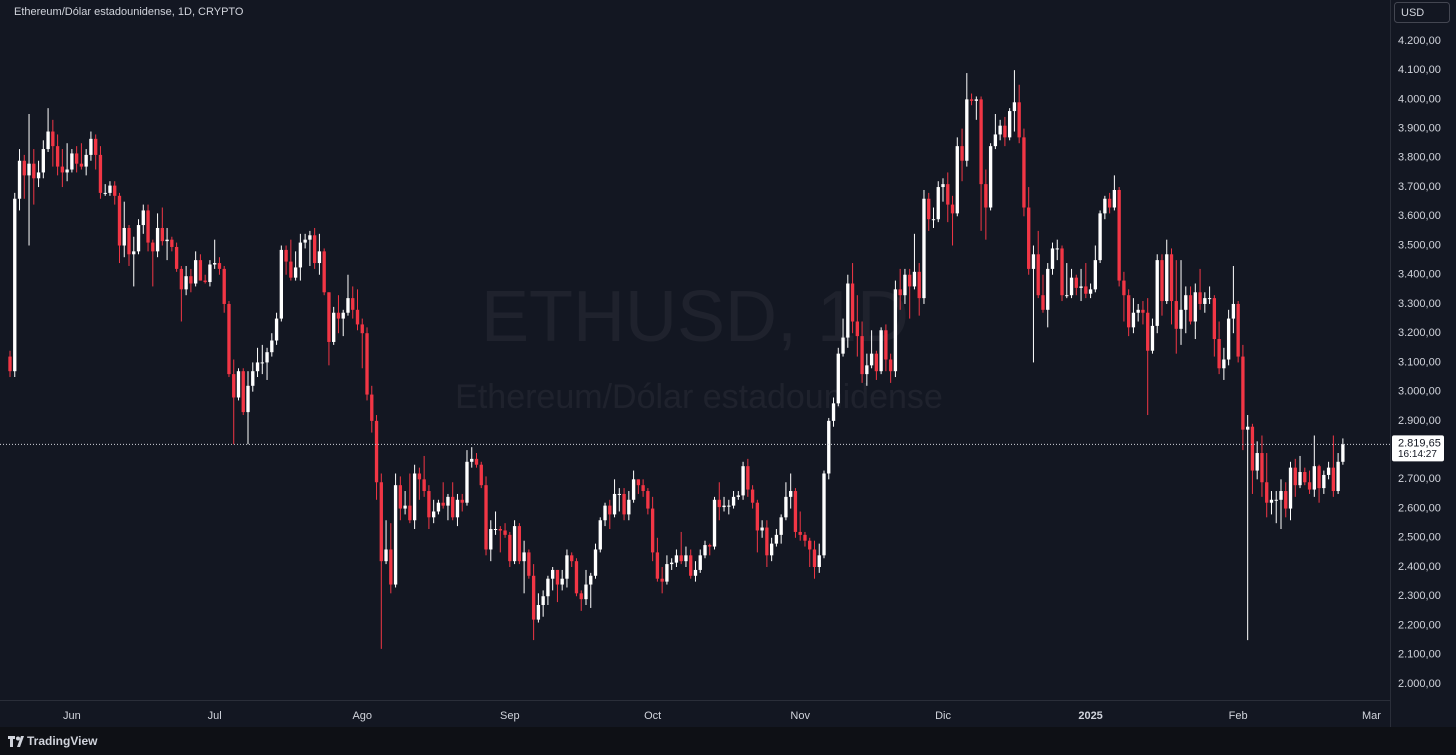  I want to click on y-tick-label: 2.900,00, so click(1419, 421).